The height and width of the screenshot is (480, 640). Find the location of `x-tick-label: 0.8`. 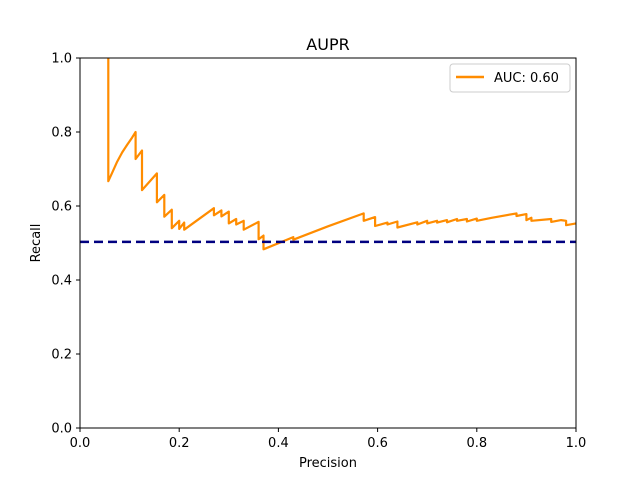

x-tick-label: 0.8 is located at coordinates (476, 443).